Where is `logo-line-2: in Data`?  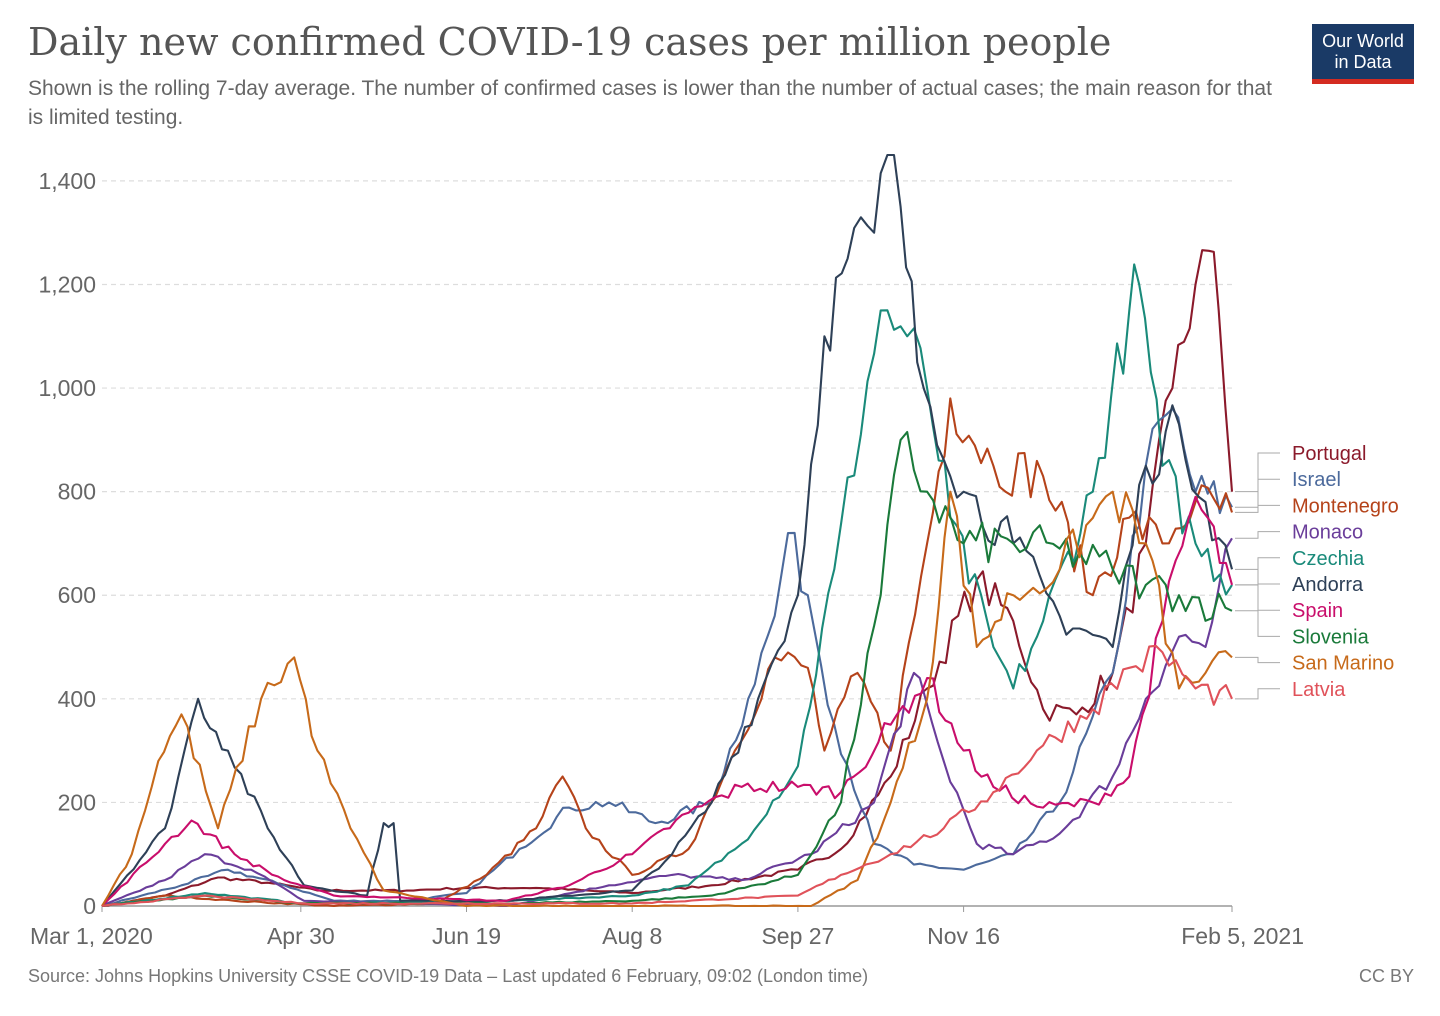
logo-line-2: in Data is located at coordinates (1363, 62).